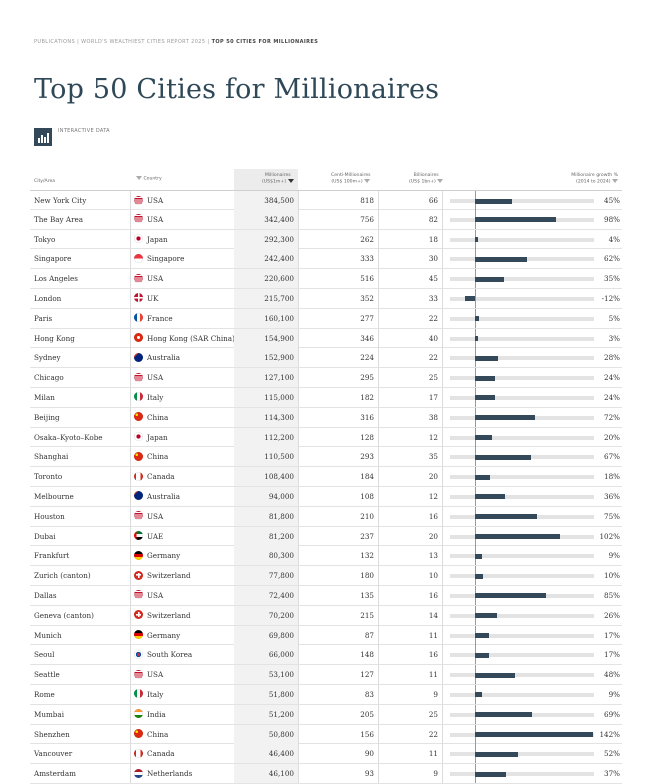  What do you see at coordinates (326, 437) in the screenshot?
I see `table-row: Osaka–Kyoto–Kobe Japan 112,200 128 12 20%` at bounding box center [326, 437].